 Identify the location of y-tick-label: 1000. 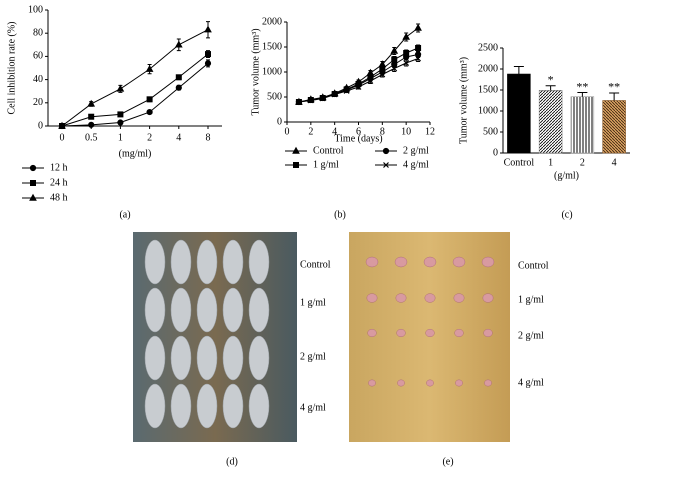
(272, 71).